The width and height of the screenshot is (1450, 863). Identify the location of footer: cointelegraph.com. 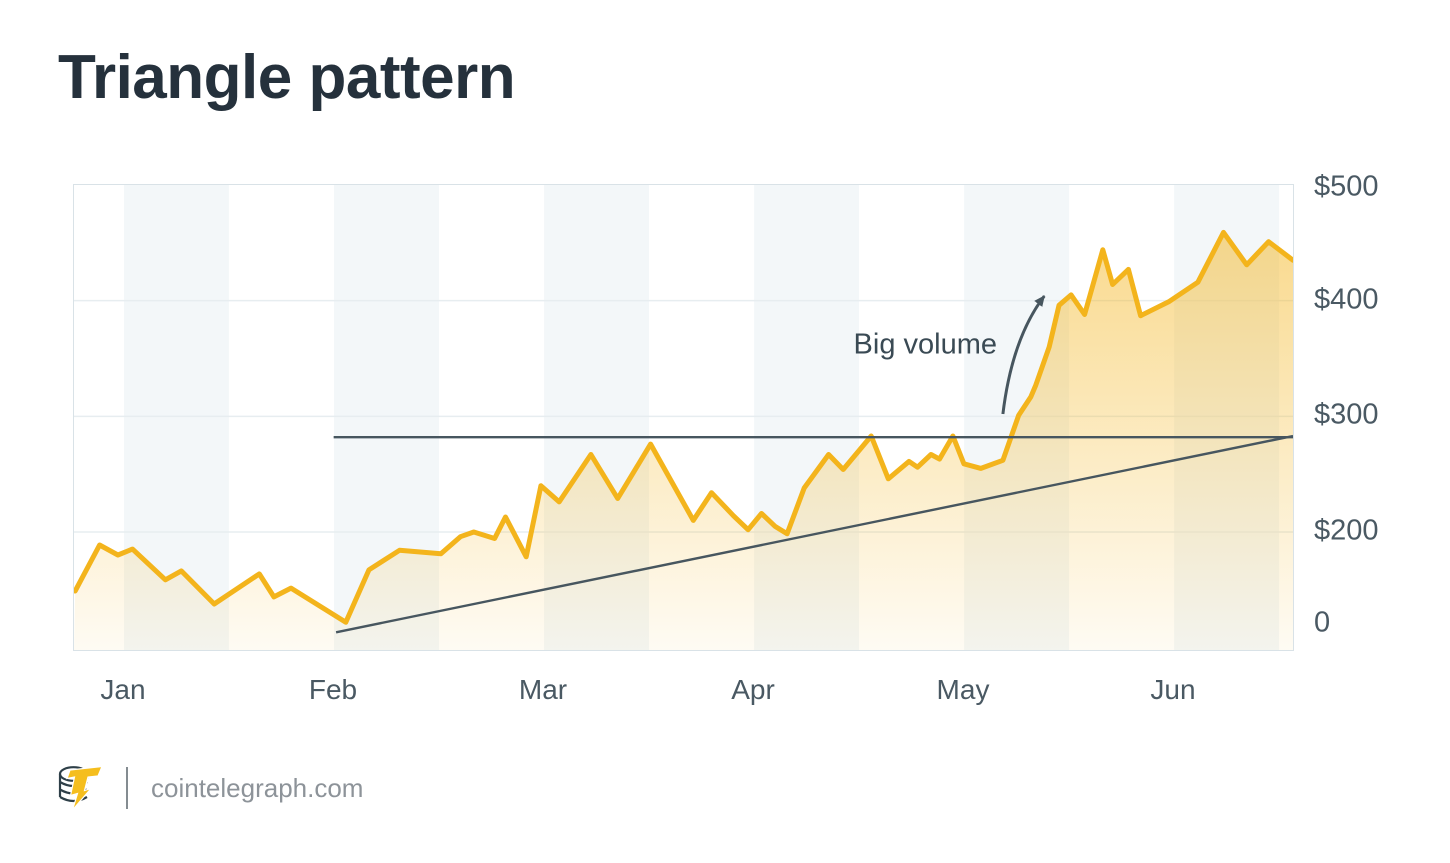
(210, 788).